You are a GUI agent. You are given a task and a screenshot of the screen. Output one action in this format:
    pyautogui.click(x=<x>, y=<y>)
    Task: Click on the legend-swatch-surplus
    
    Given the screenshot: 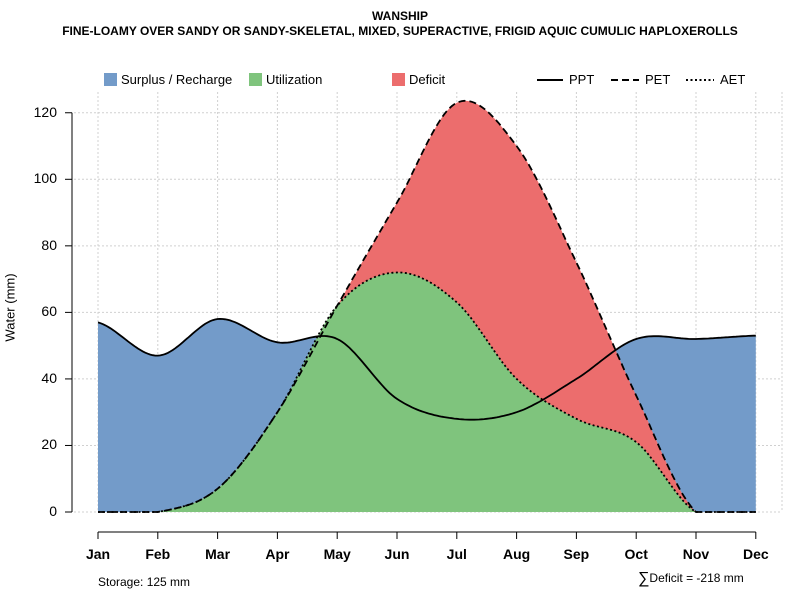 What is the action you would take?
    pyautogui.click(x=110, y=80)
    